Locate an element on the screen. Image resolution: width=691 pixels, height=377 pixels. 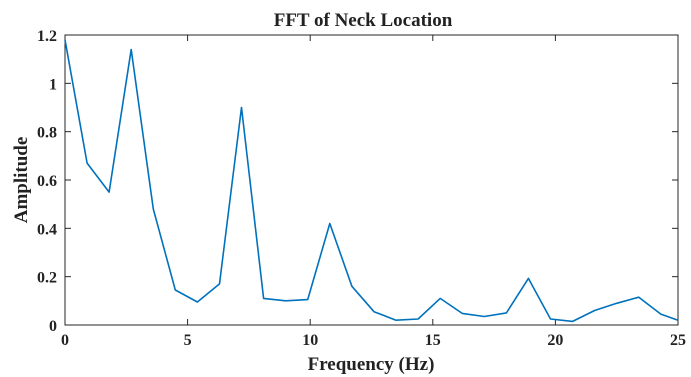
y-axis-label: Amplitude is located at coordinates (21, 180).